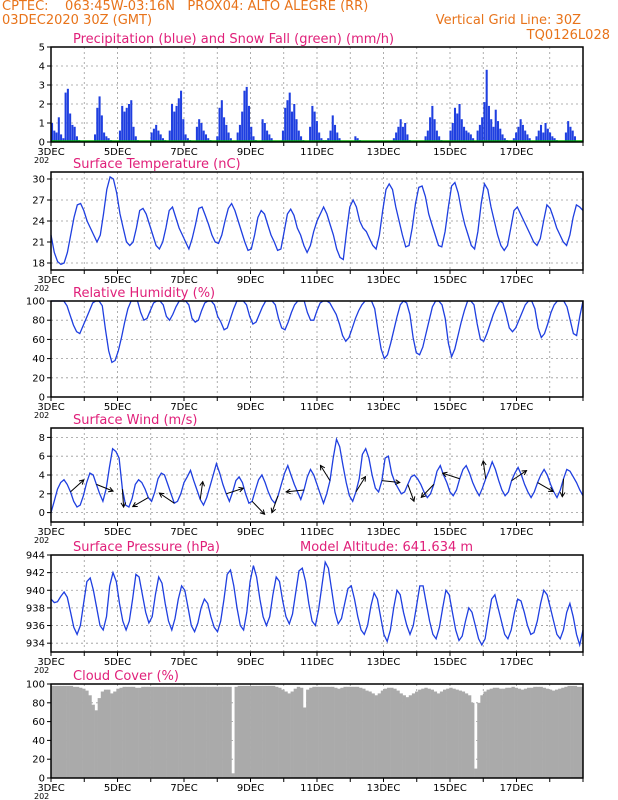  I want to click on x-tick-label: 7DEC, so click(183, 788).